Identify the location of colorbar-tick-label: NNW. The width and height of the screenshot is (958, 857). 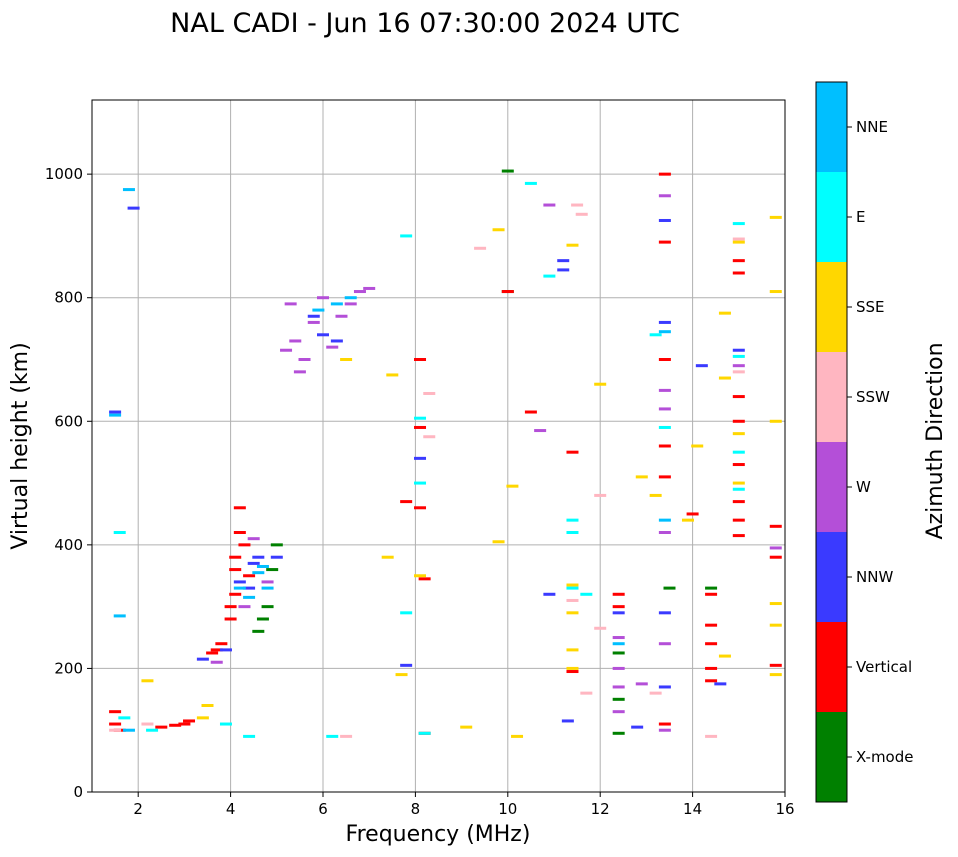
(874, 577).